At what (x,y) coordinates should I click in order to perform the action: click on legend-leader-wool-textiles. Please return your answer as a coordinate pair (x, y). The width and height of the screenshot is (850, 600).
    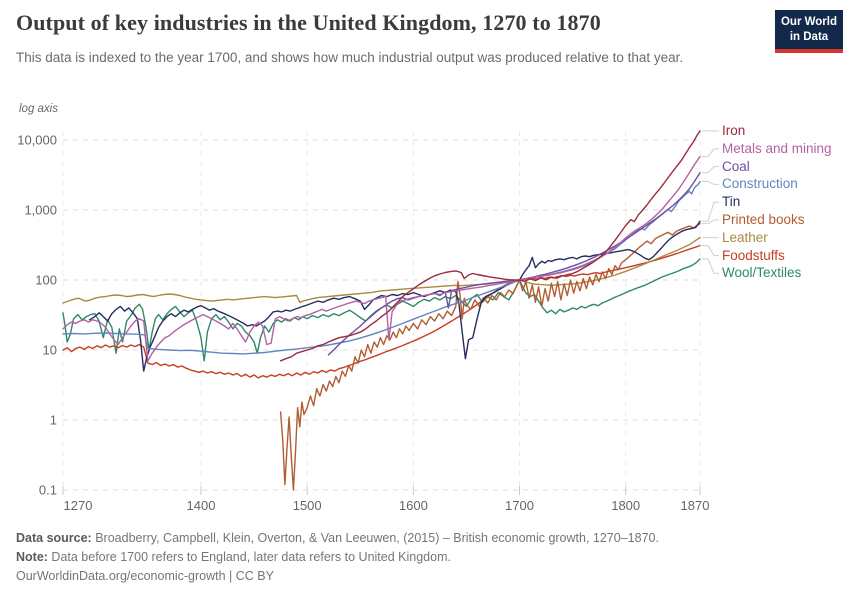
    Looking at the image, I should click on (710, 266).